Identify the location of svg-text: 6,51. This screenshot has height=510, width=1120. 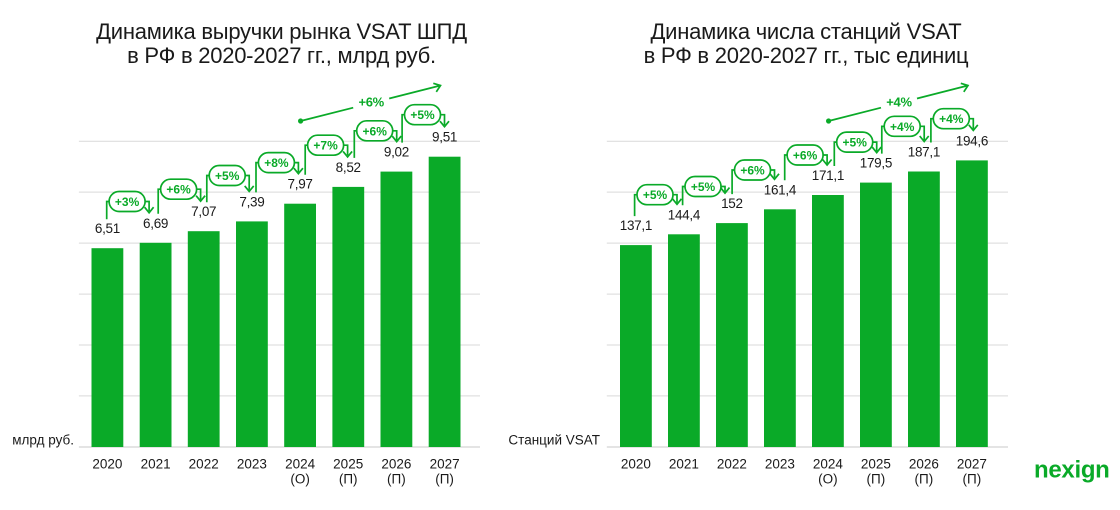
(107, 228).